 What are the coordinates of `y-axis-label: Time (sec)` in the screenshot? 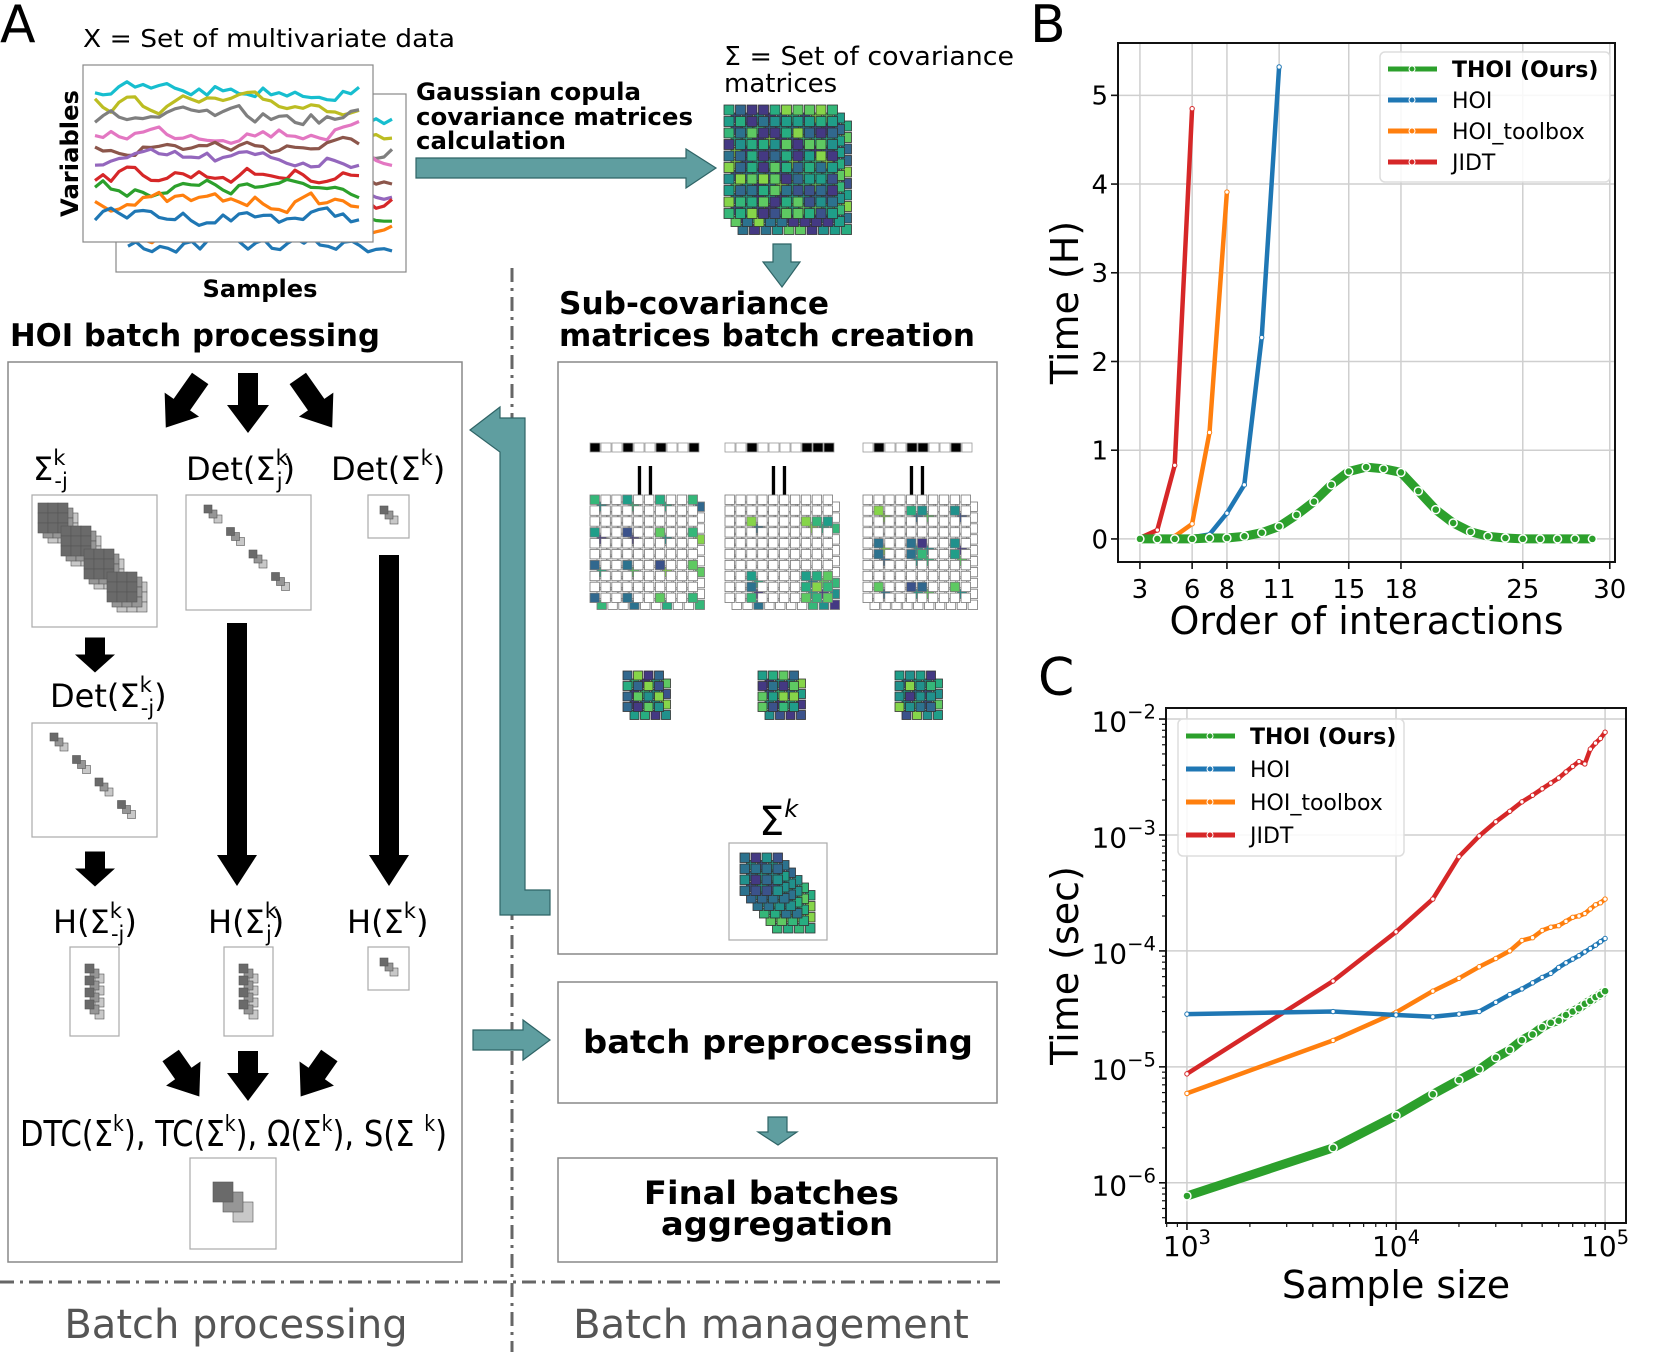 It's located at (1065, 966).